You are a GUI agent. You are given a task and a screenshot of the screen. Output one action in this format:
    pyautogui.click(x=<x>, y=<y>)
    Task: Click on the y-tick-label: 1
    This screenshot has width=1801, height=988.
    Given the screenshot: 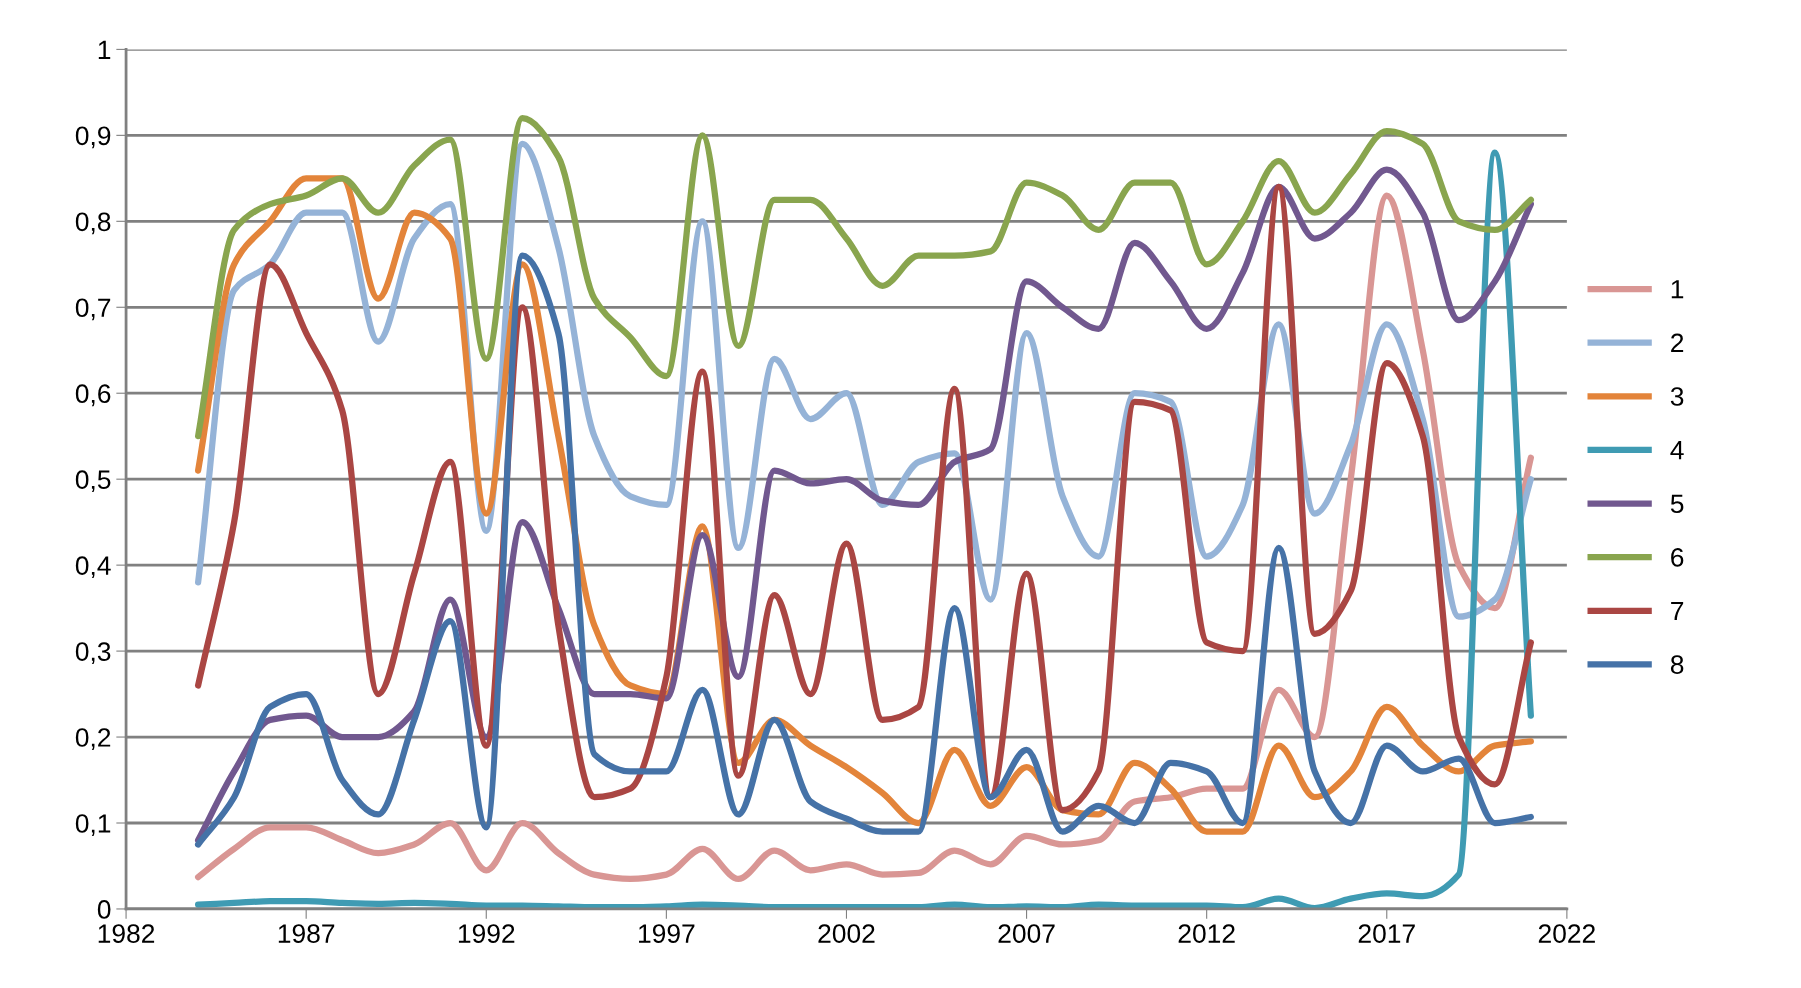 What is the action you would take?
    pyautogui.click(x=104, y=49)
    